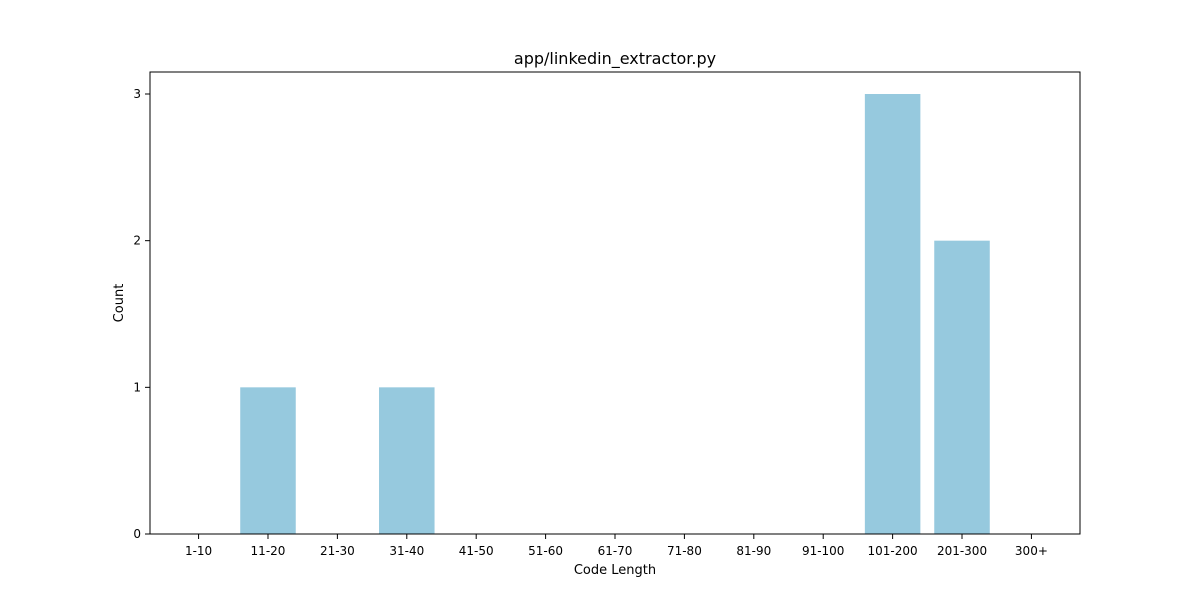 The image size is (1200, 600). I want to click on x-tick-label: 91-100, so click(823, 551).